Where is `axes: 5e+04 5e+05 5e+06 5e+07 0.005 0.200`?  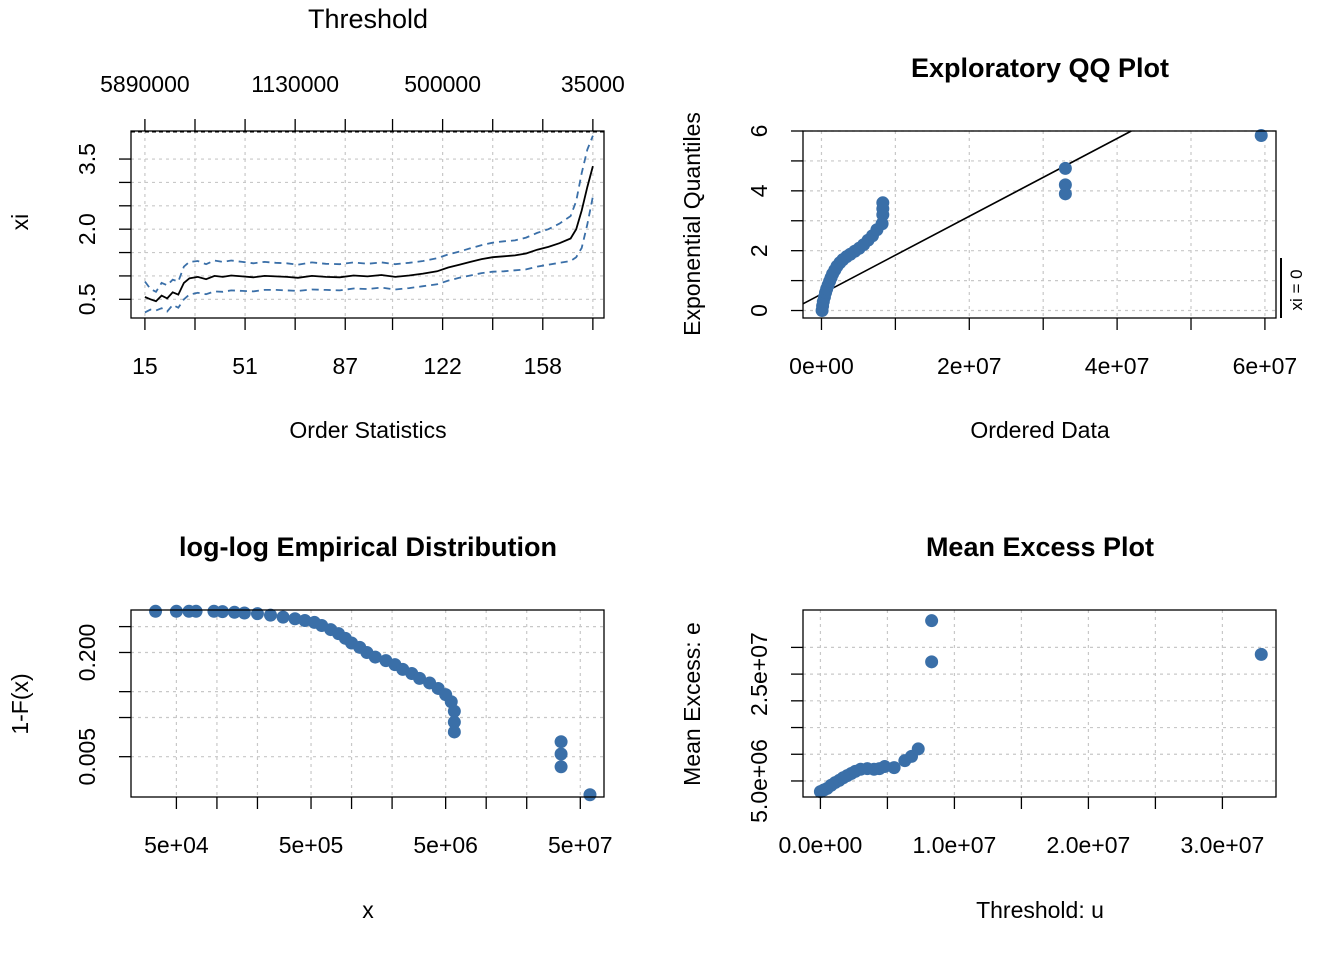 axes: 5e+04 5e+05 5e+06 5e+07 0.005 0.200 is located at coordinates (343, 741).